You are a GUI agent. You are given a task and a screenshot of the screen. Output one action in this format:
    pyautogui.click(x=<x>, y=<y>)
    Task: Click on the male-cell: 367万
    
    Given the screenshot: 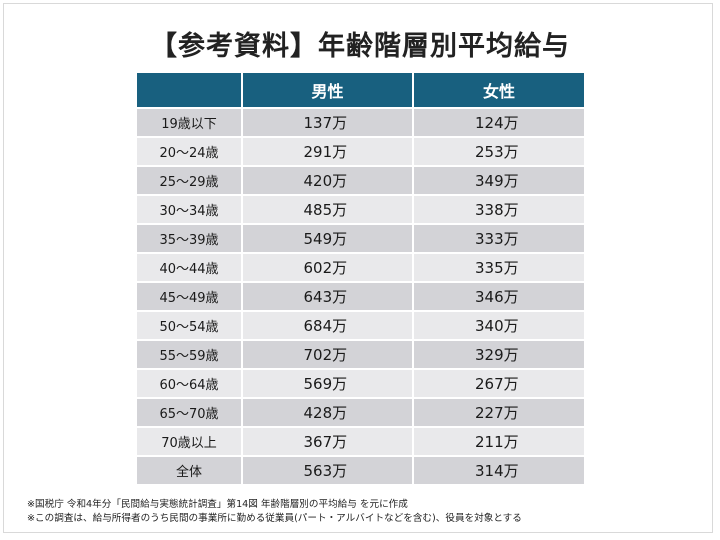 What is the action you would take?
    pyautogui.click(x=328, y=441)
    